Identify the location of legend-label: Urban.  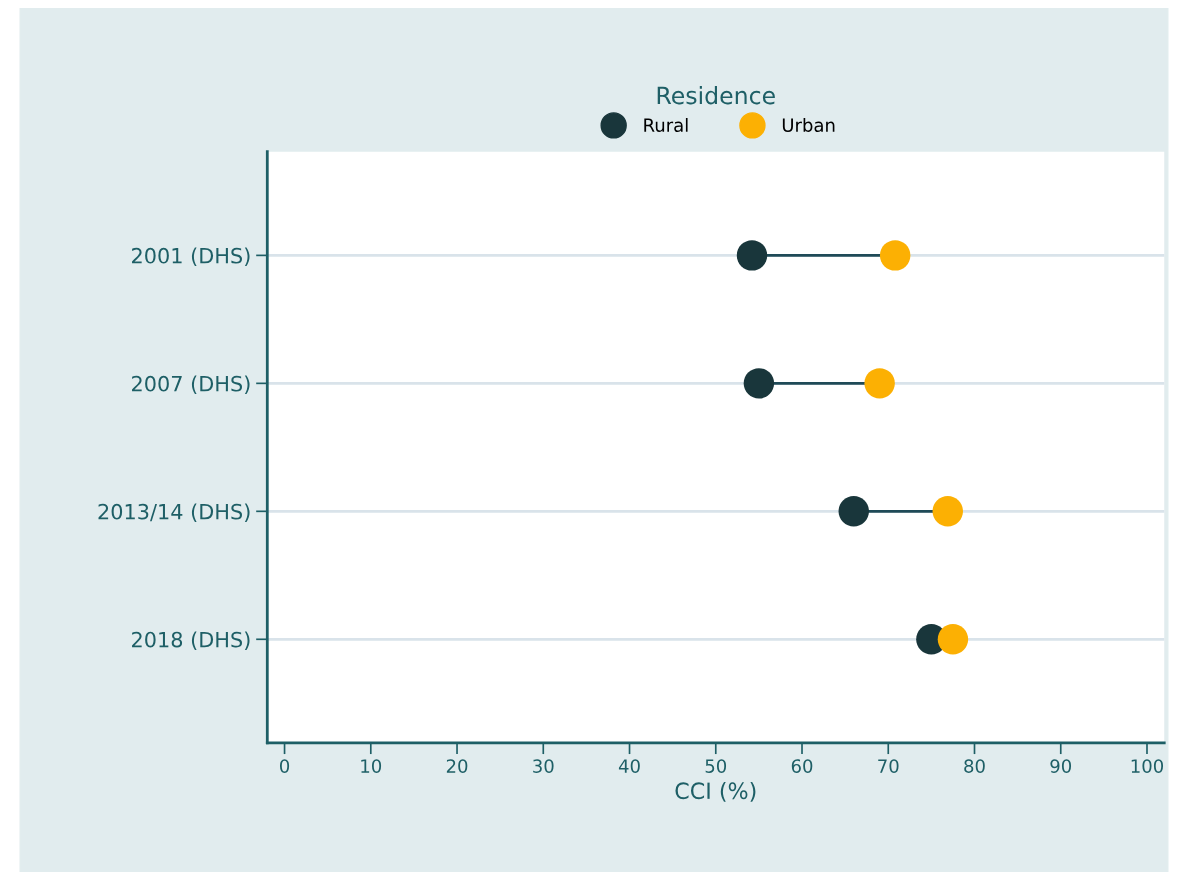
(808, 125).